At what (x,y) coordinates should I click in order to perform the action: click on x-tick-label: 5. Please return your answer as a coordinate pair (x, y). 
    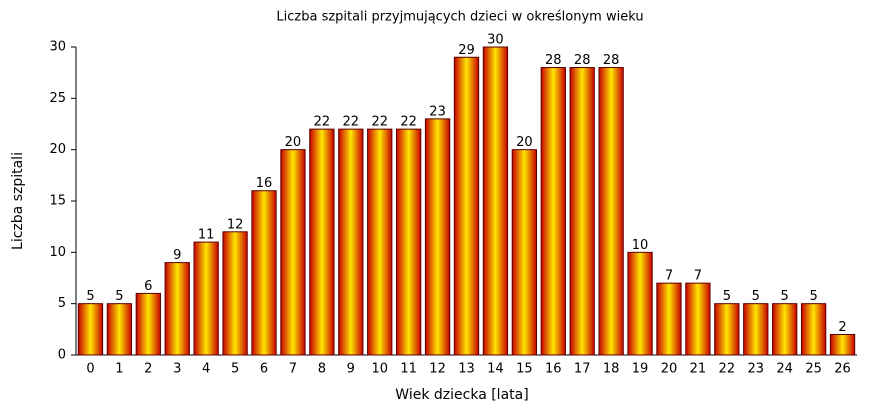
    Looking at the image, I should click on (235, 369).